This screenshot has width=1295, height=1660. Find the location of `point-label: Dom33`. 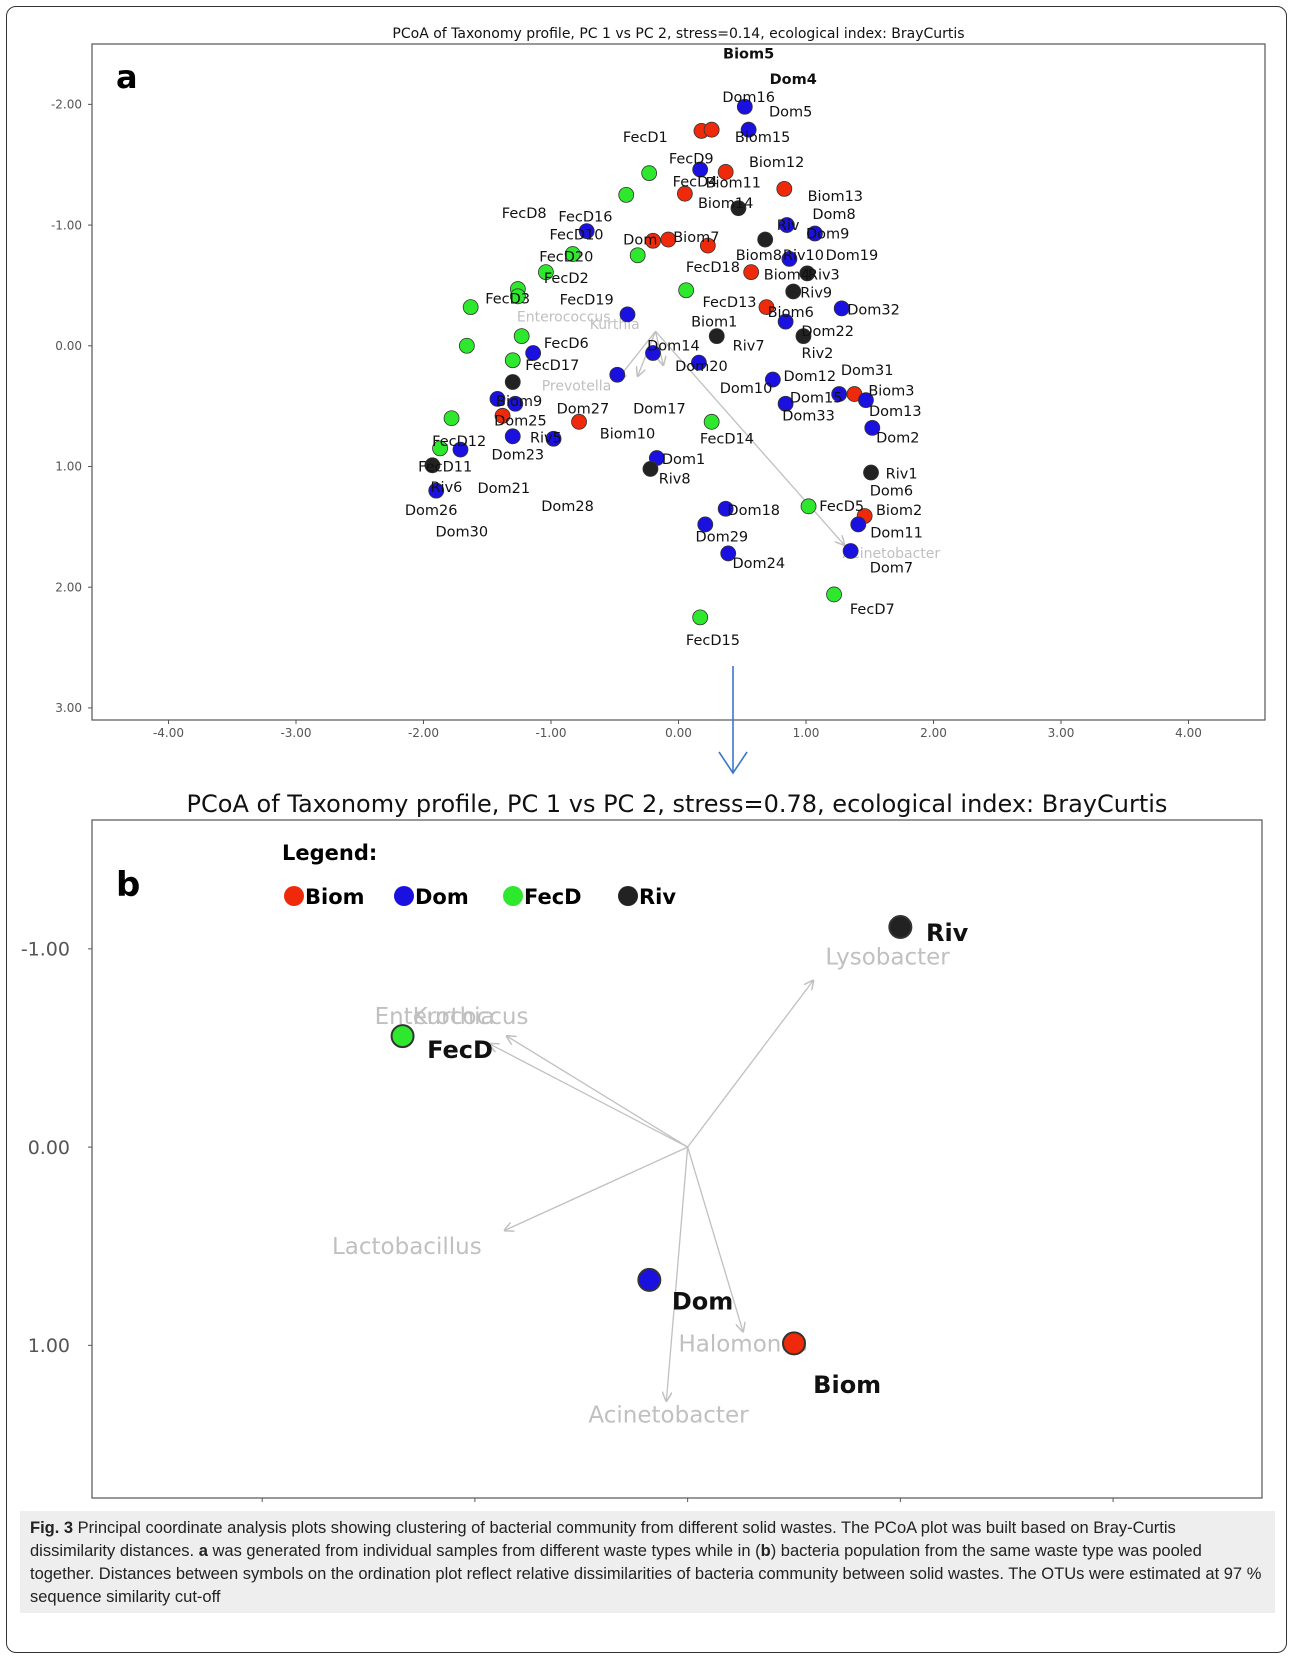

point-label: Dom33 is located at coordinates (808, 417).